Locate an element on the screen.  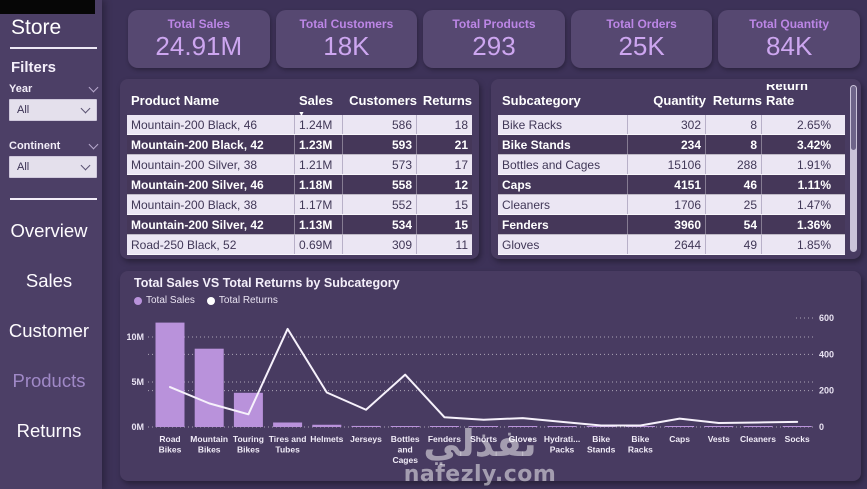
bar-socks is located at coordinates (797, 426).